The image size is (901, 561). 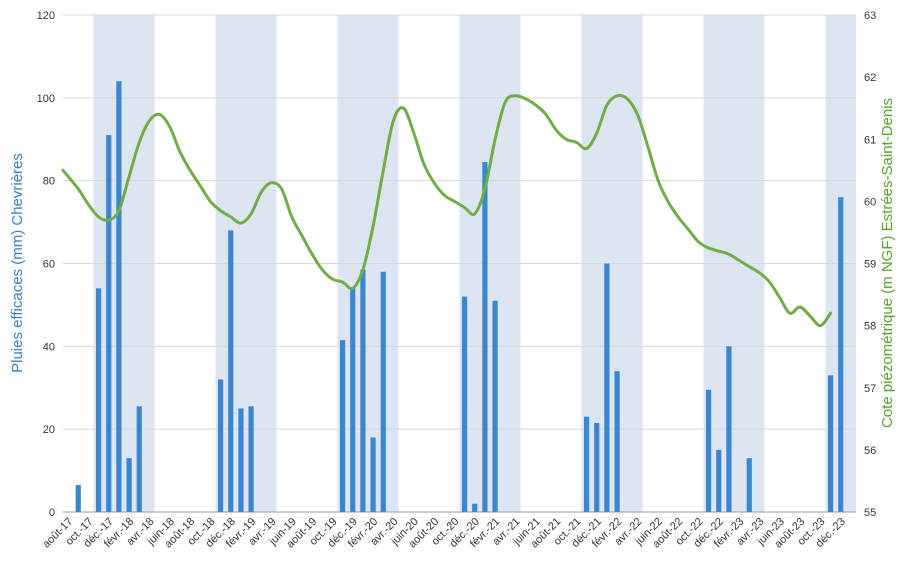 I want to click on y-left-tick-60: 60, so click(x=49, y=265).